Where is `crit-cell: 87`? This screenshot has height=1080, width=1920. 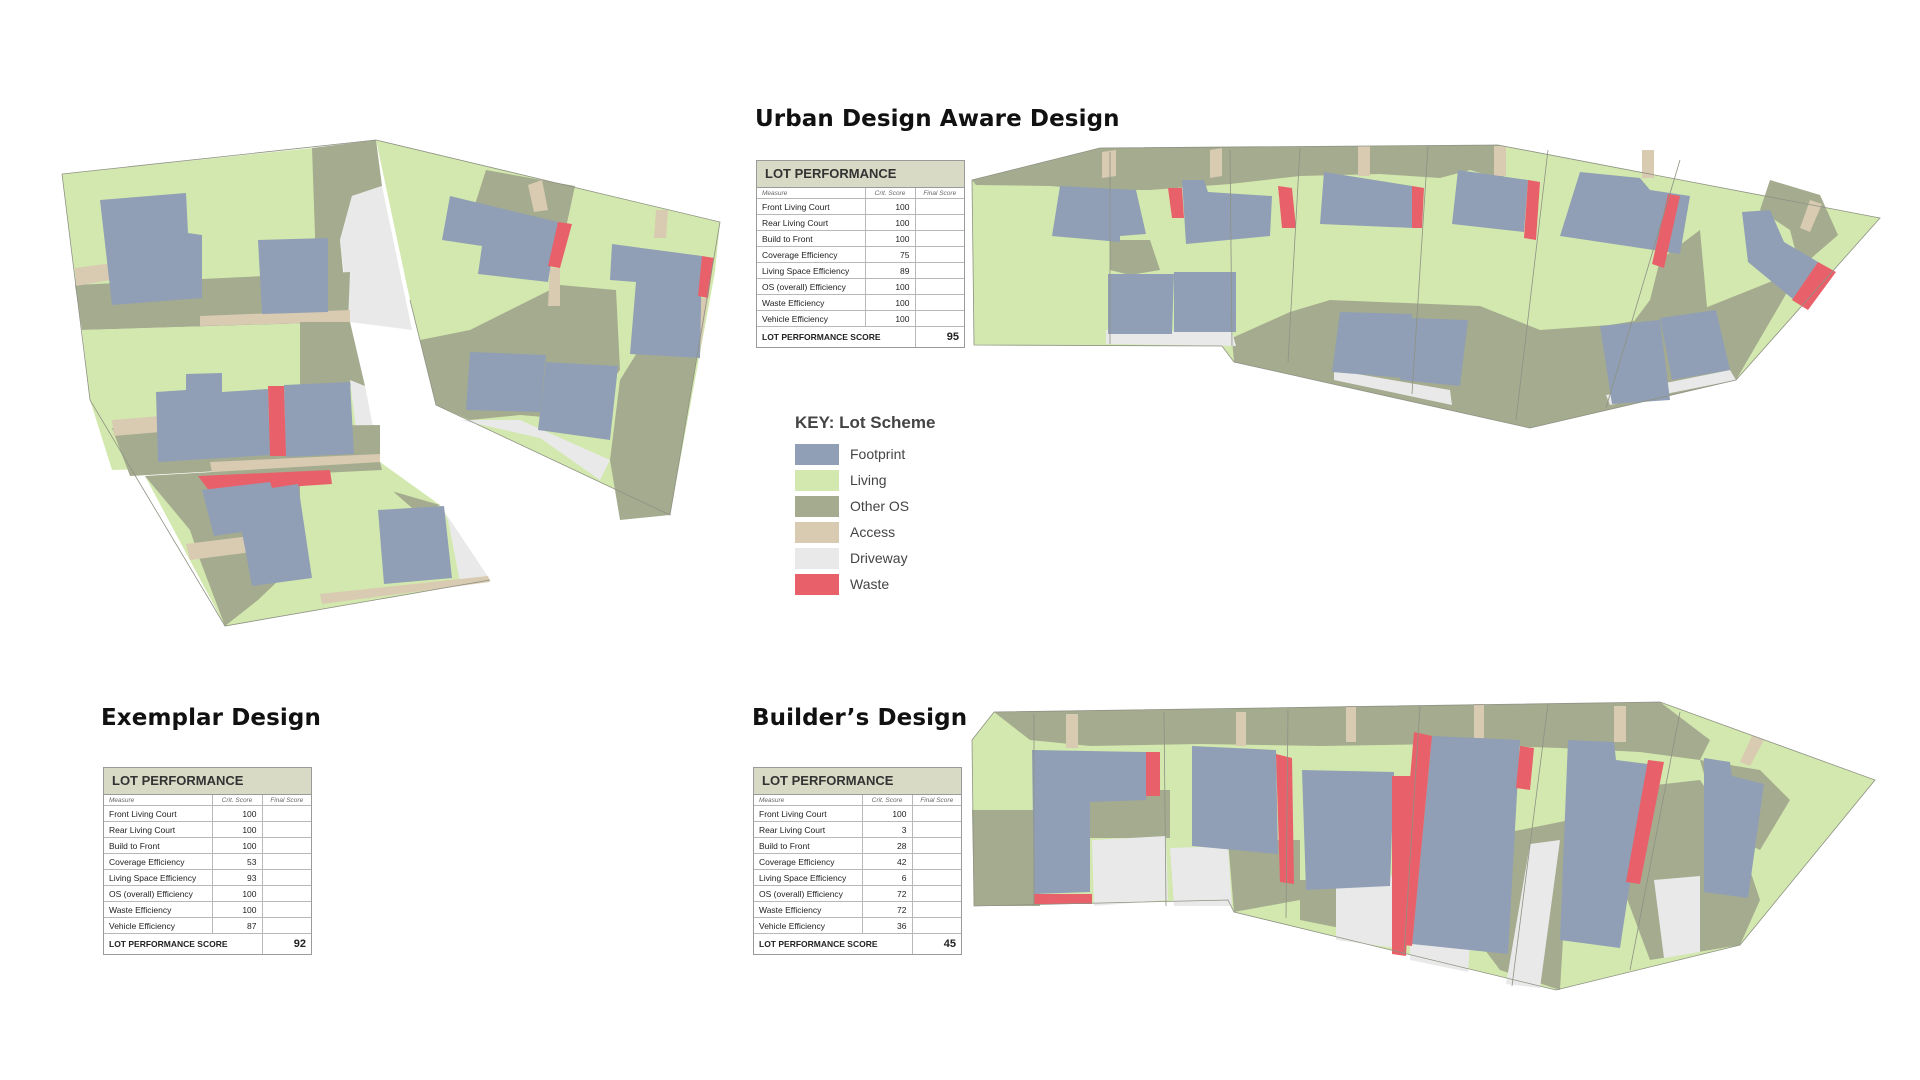 crit-cell: 87 is located at coordinates (236, 925).